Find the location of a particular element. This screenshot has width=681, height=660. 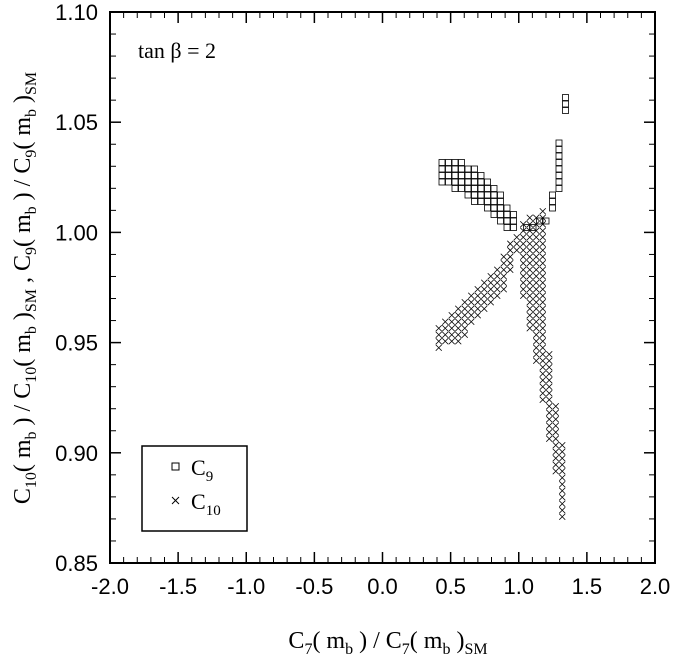

x-tick-label: -1.5 is located at coordinates (178, 586).